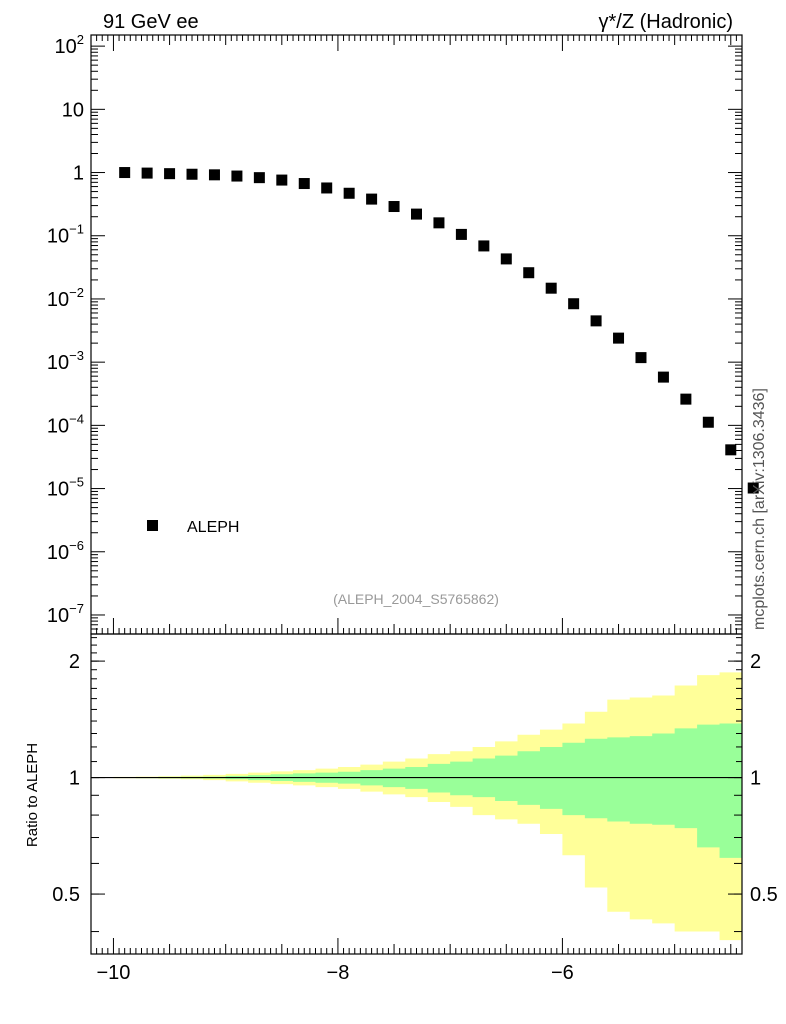  What do you see at coordinates (69, 45) in the screenshot?
I see `main-y-tick-label: 10²` at bounding box center [69, 45].